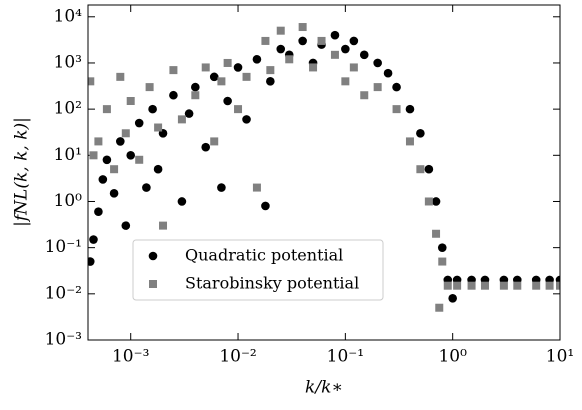  I want to click on x-tick-label: 10⁻², so click(237, 357).